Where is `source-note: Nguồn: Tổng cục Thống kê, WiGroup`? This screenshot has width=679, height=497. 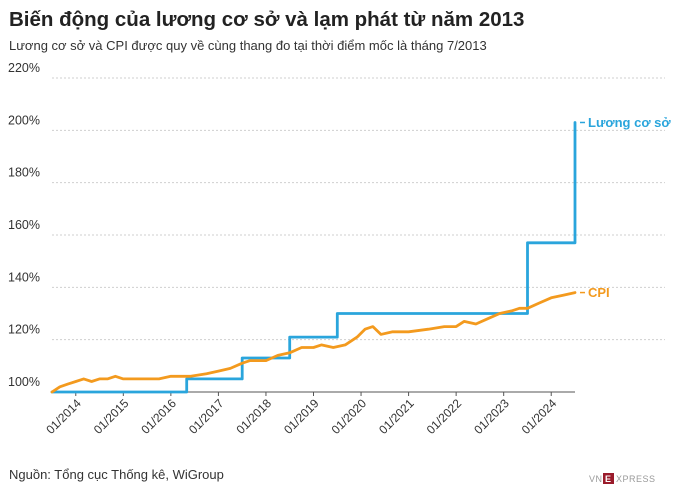
source-note: Nguồn: Tổng cục Thống kê, WiGroup is located at coordinates (116, 474).